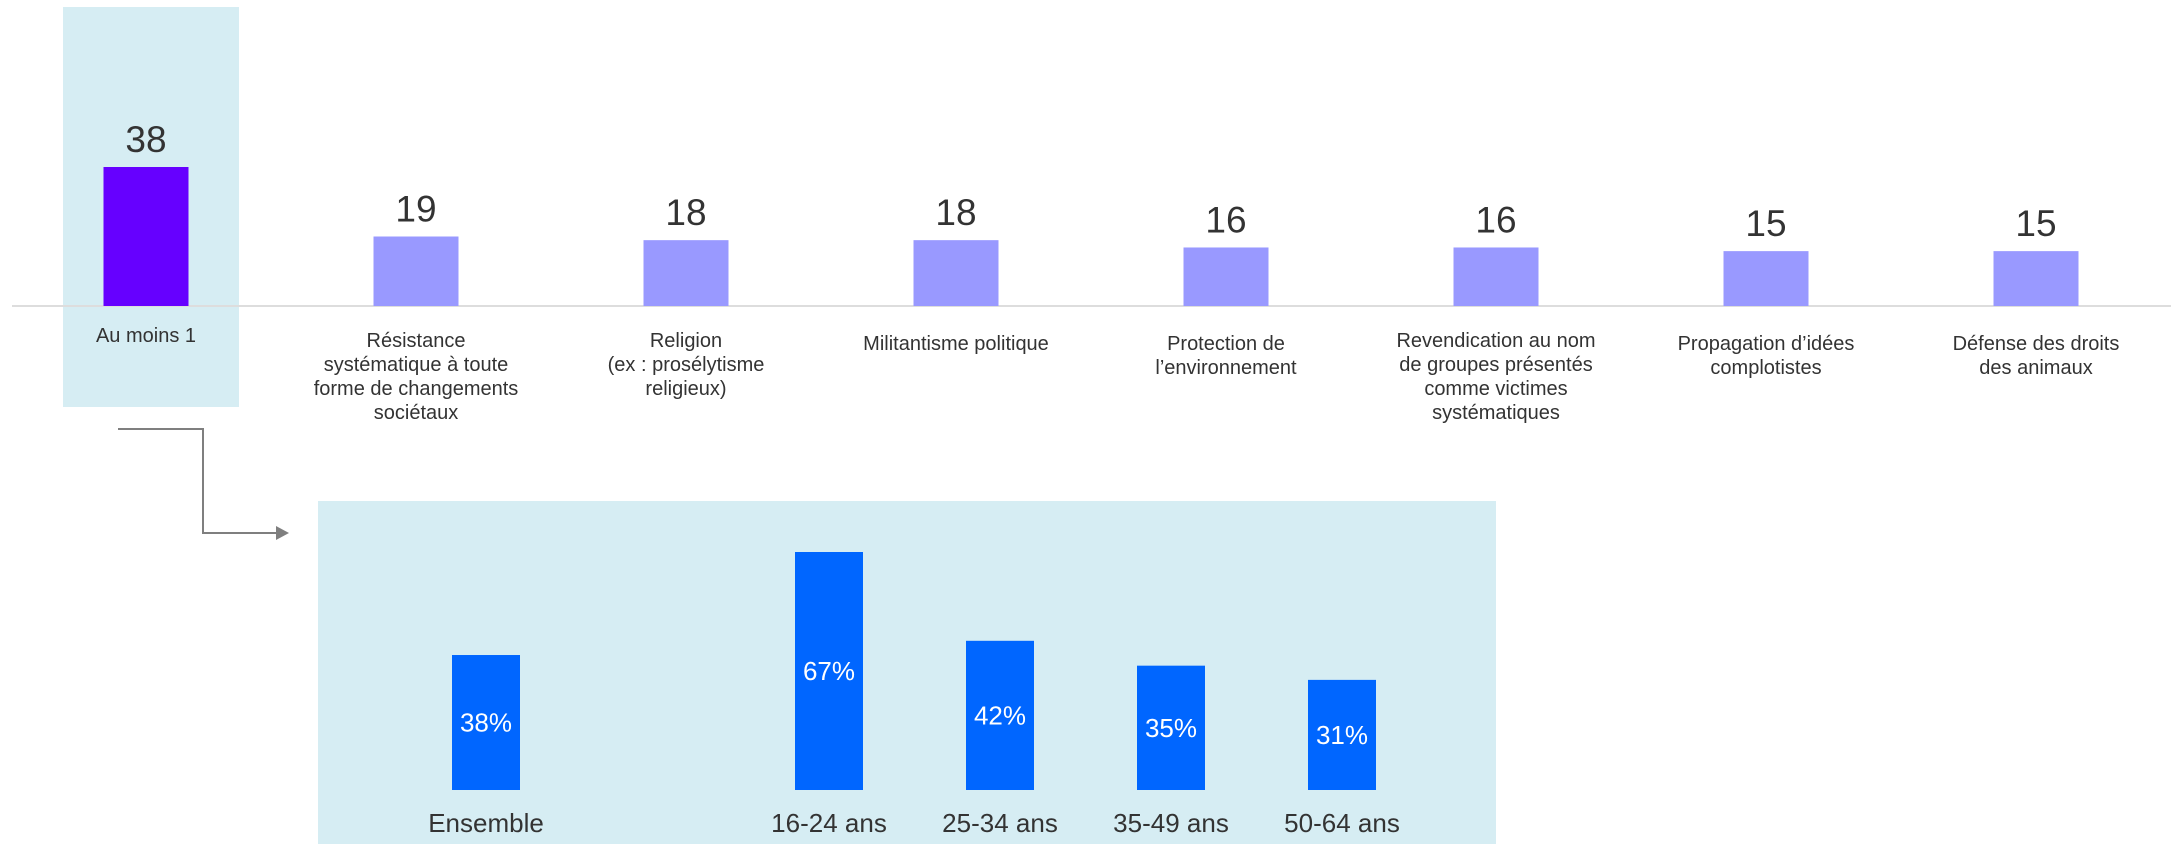  Describe the element at coordinates (956, 344) in the screenshot. I see `top-category-label: Militantisme politique` at that location.